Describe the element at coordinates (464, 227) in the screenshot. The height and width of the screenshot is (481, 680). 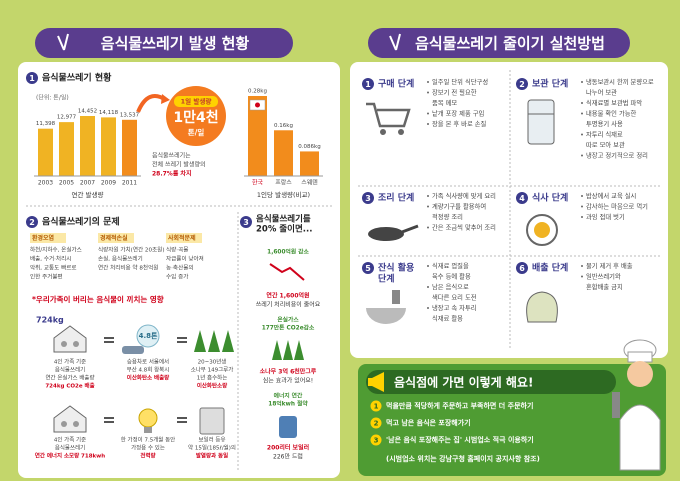
I see `step-tip: 간은 조금씩 맞추어 조리` at that location.